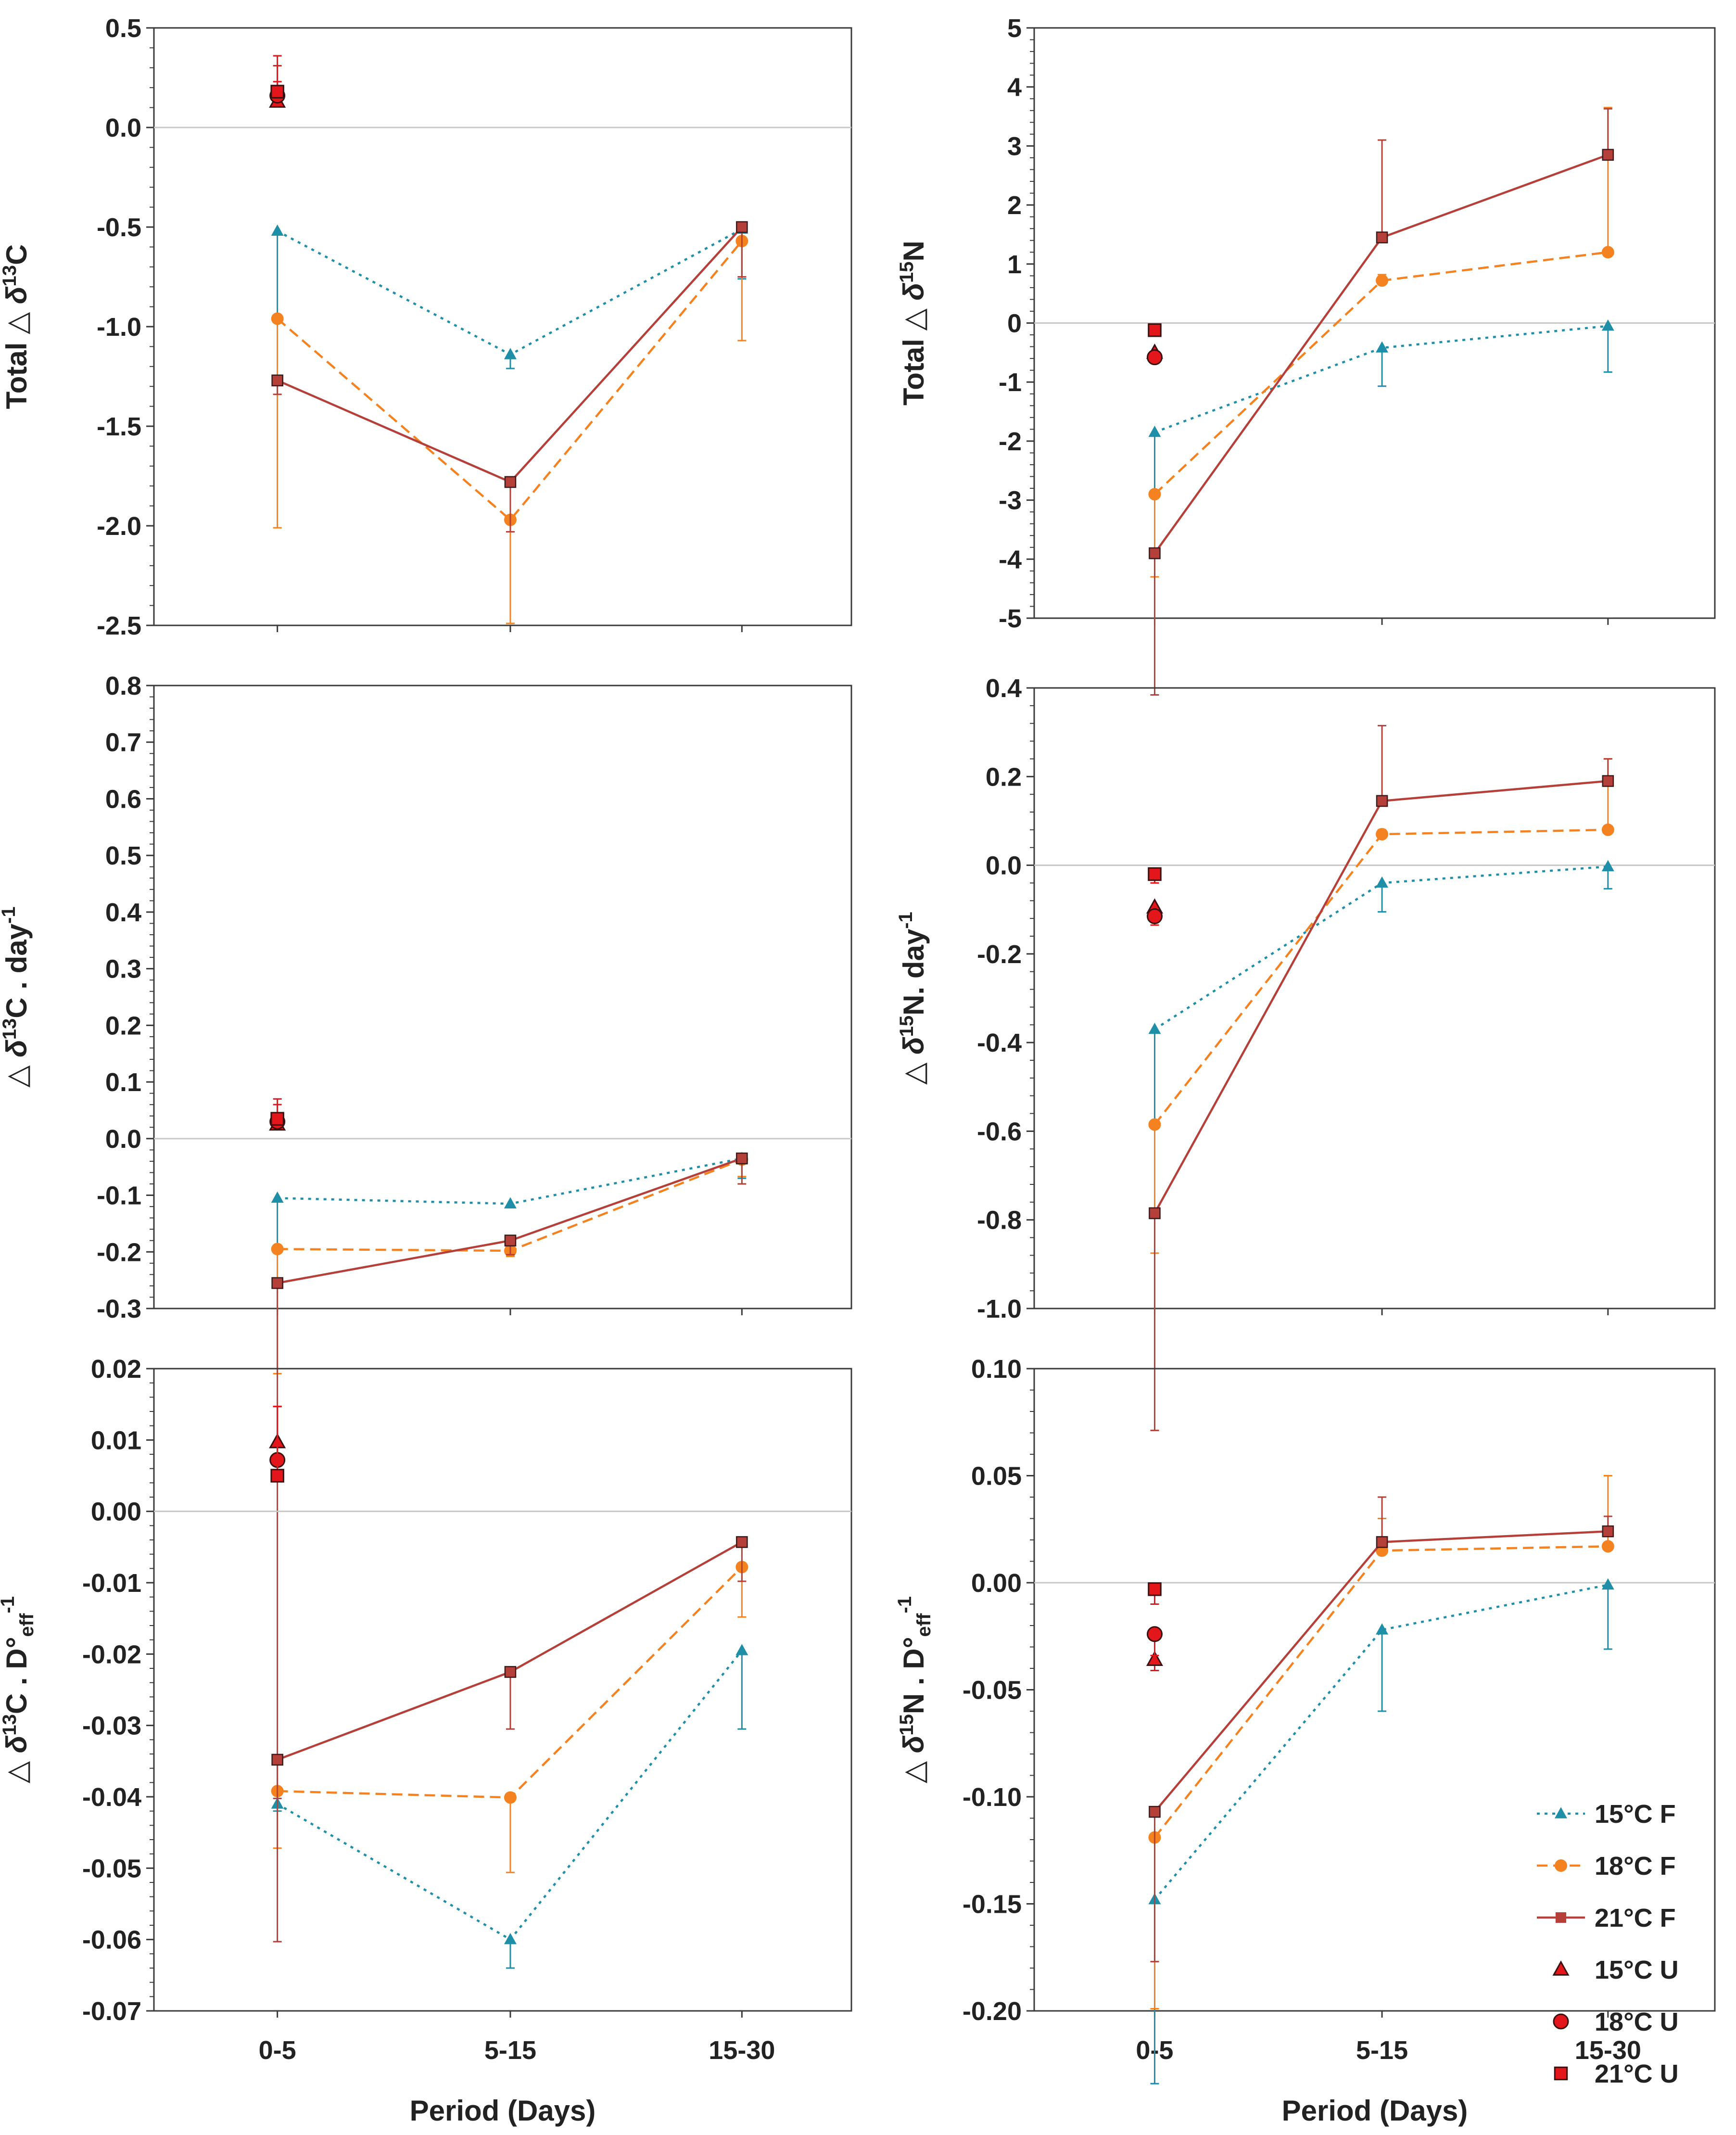 The height and width of the screenshot is (2135, 1736). What do you see at coordinates (992, 1797) in the screenshot?
I see `y-tick-label: -0.10` at bounding box center [992, 1797].